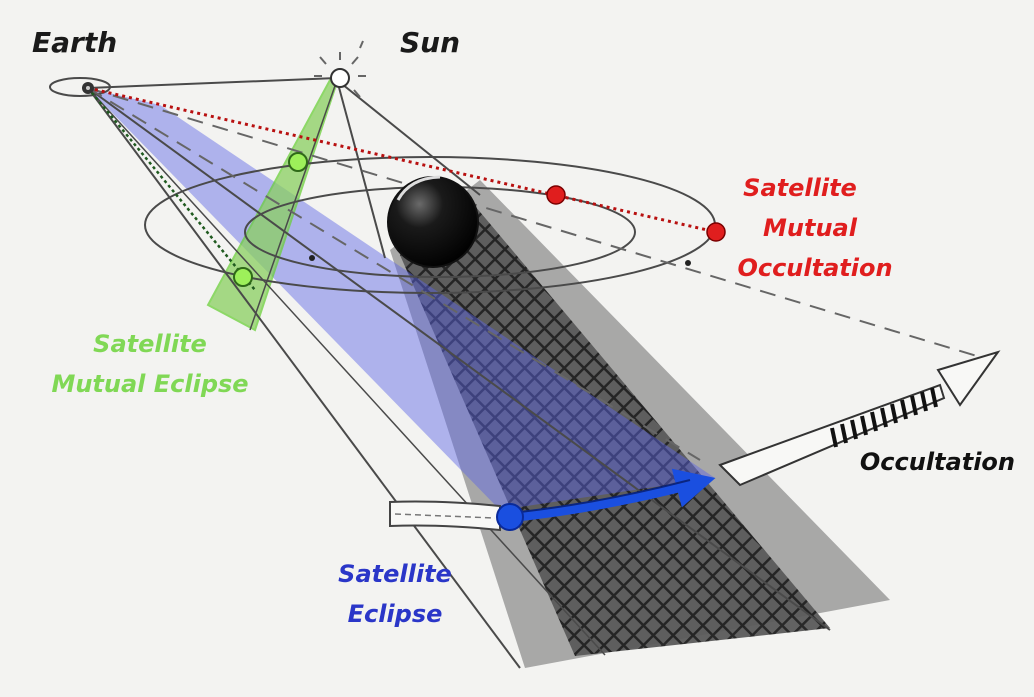  Describe the element at coordinates (340, 69) in the screenshot. I see `sun` at that location.